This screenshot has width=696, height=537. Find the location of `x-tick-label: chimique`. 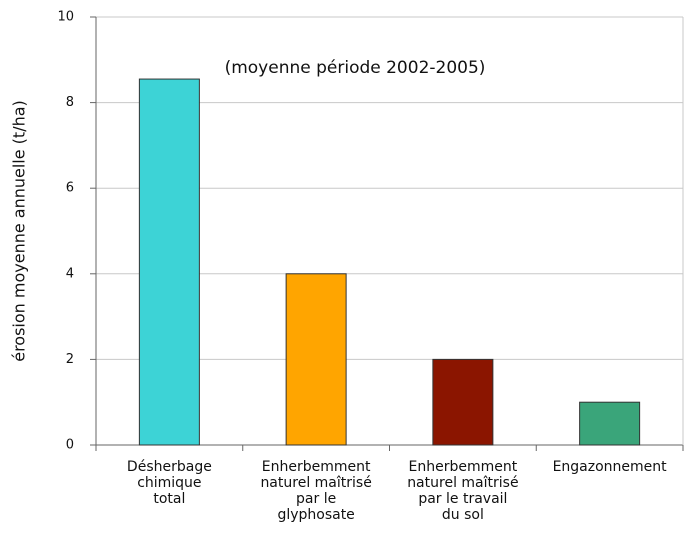

x-tick-label: chimique is located at coordinates (169, 483).